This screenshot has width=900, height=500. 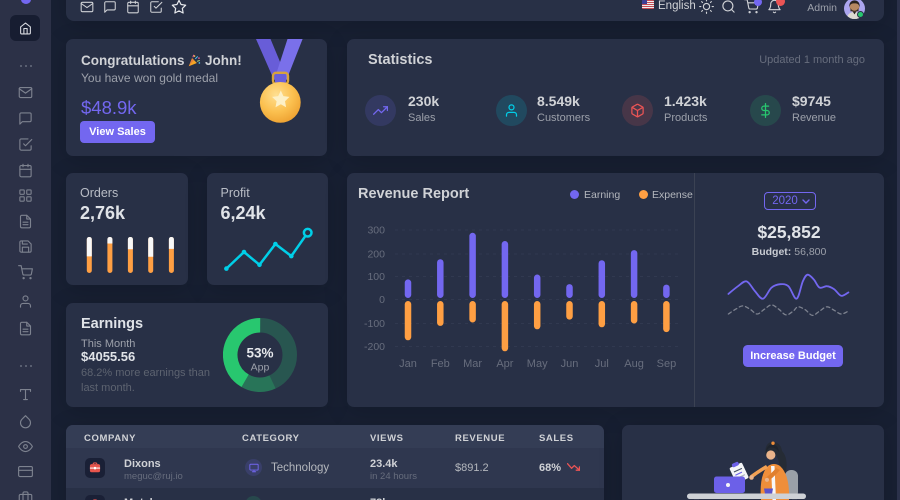 I want to click on svg-text: Jan, so click(x=408, y=364).